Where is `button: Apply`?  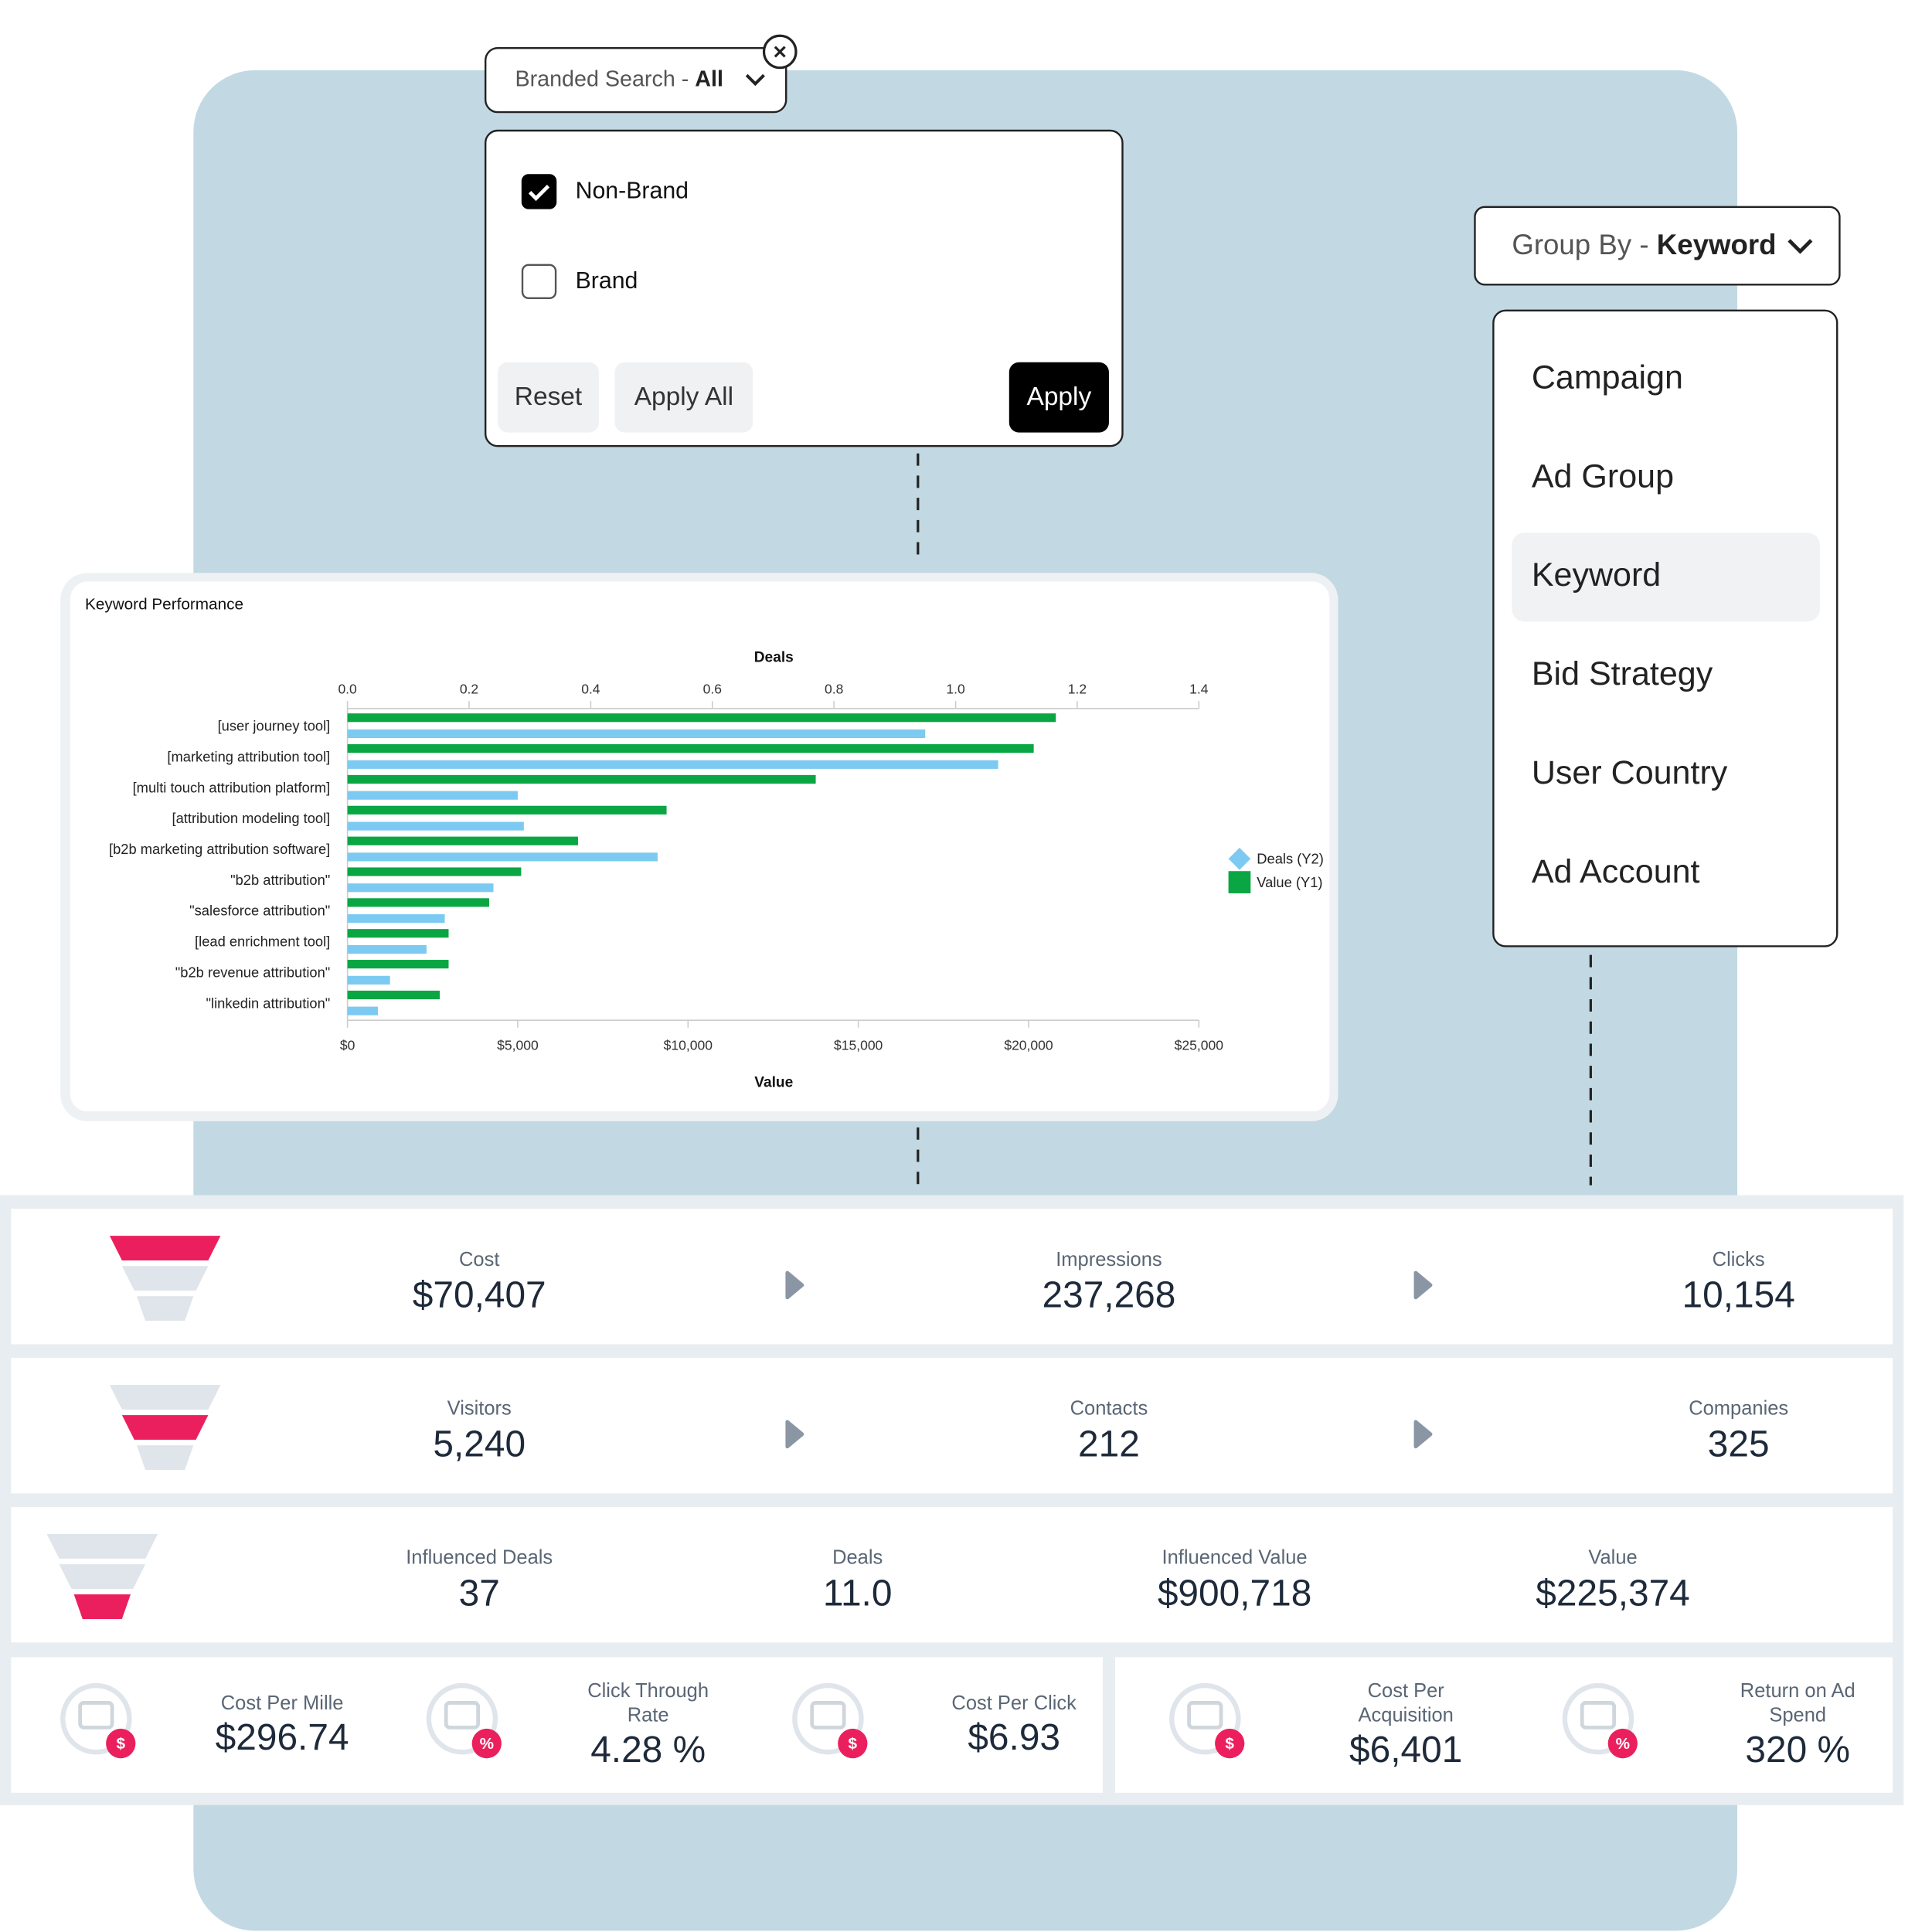
button: Apply is located at coordinates (1059, 397).